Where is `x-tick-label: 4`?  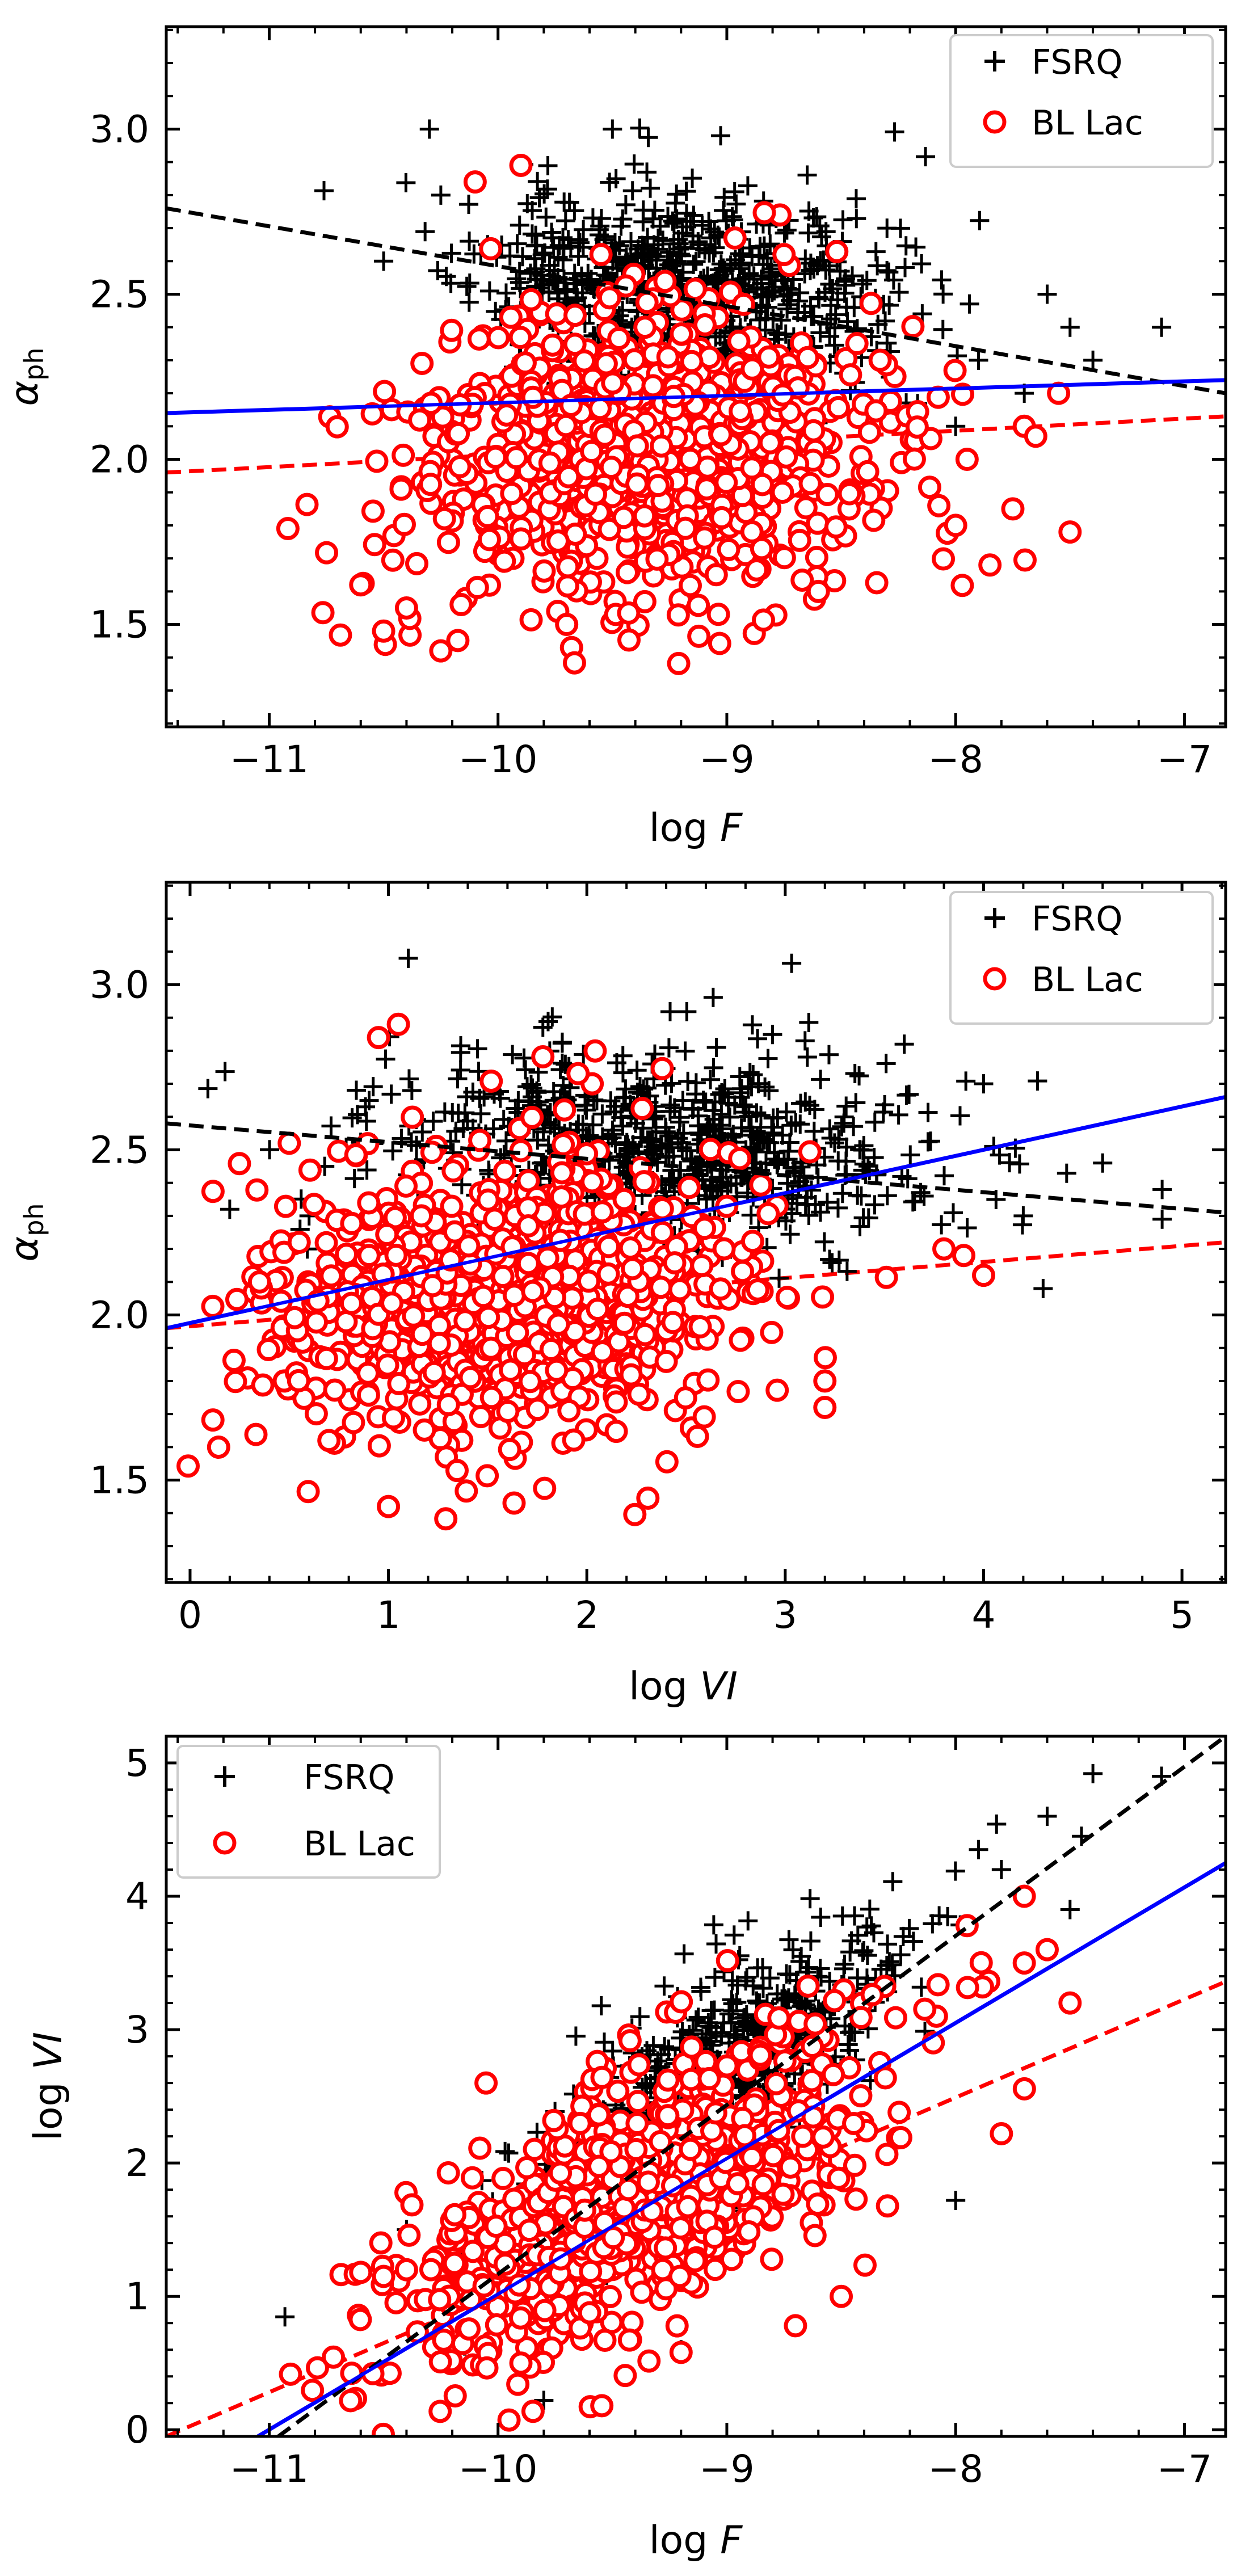 x-tick-label: 4 is located at coordinates (983, 1615).